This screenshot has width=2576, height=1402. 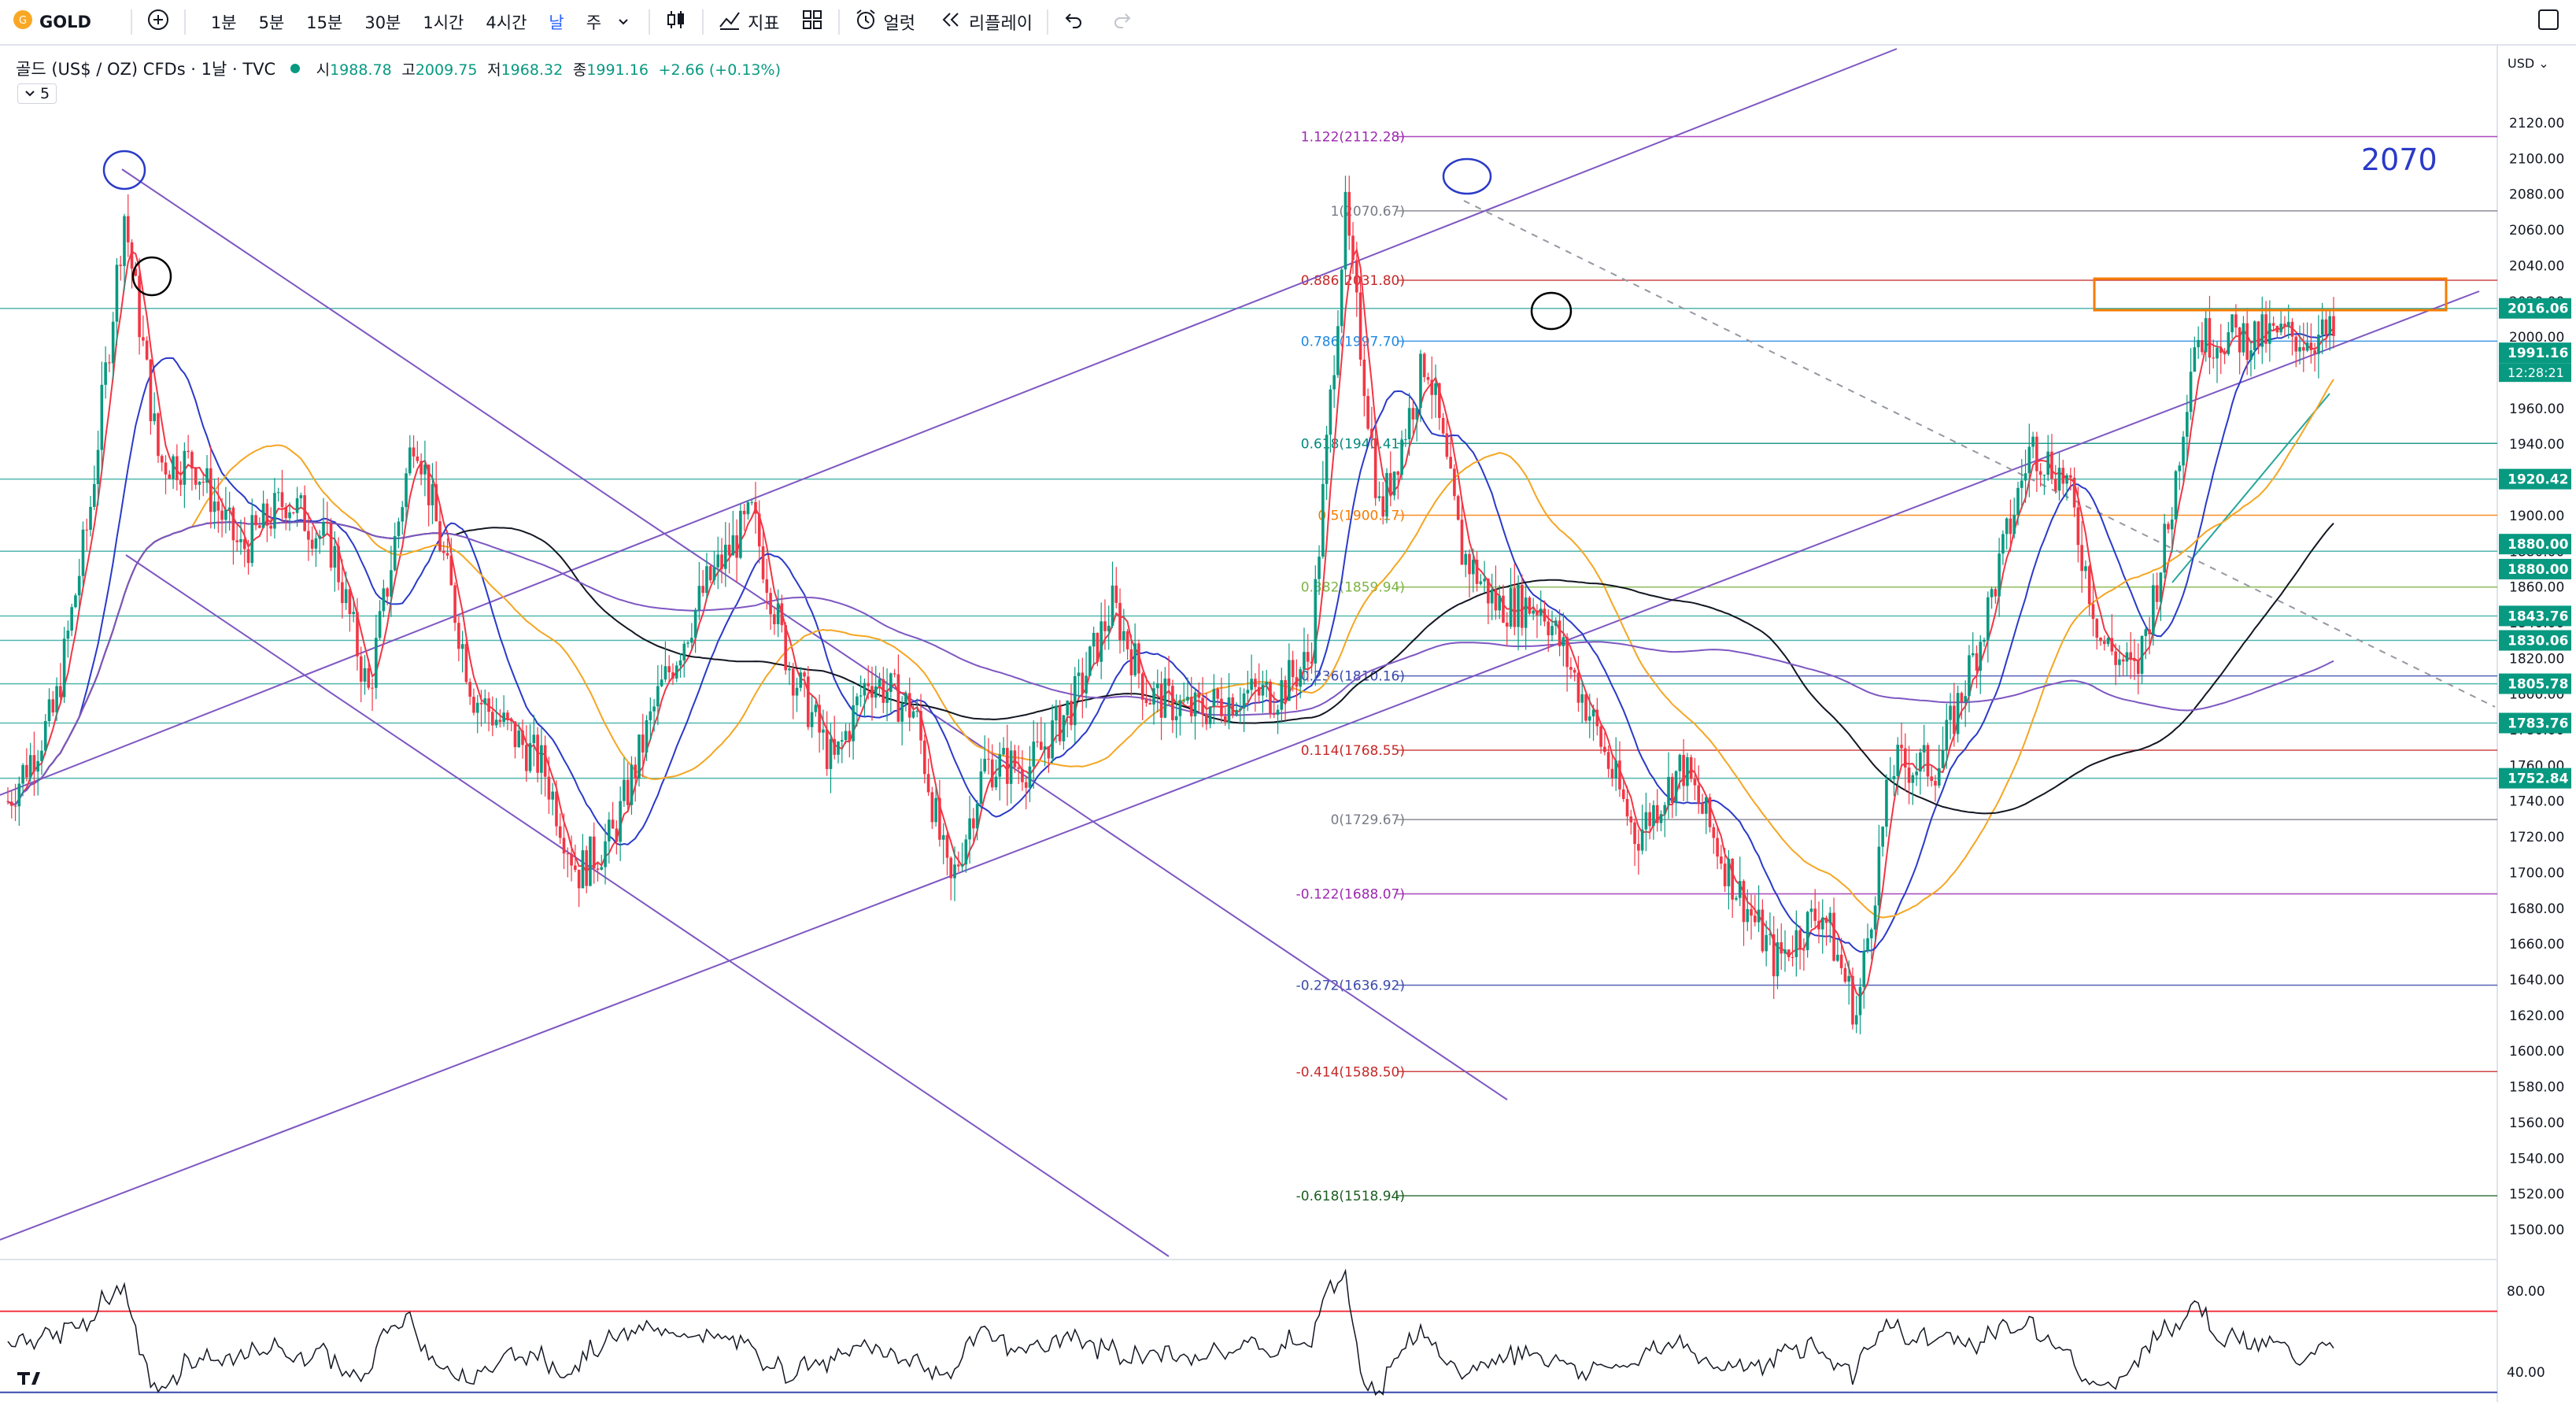 What do you see at coordinates (1350, 986) in the screenshot?
I see `fib-label-11: -0.272(1636.92)` at bounding box center [1350, 986].